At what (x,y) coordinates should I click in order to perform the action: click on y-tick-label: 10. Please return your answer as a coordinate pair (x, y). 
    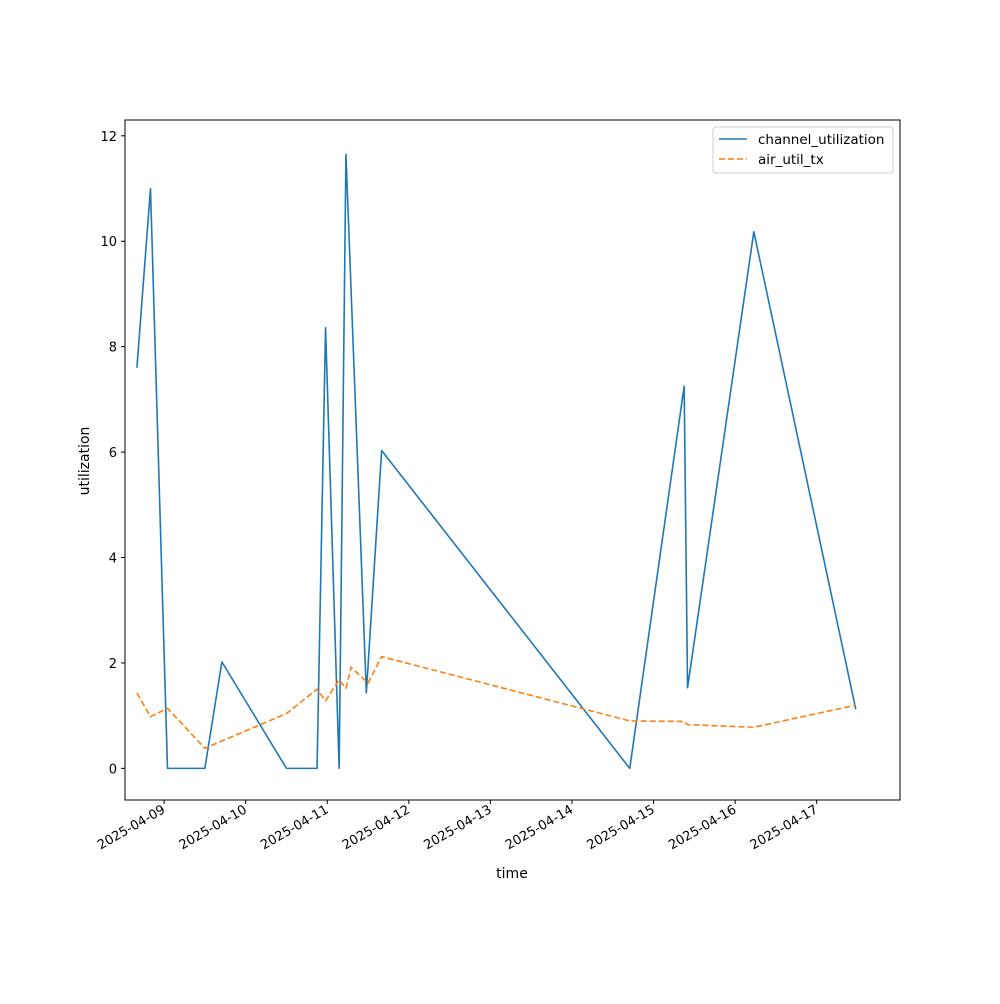
    Looking at the image, I should click on (108, 242).